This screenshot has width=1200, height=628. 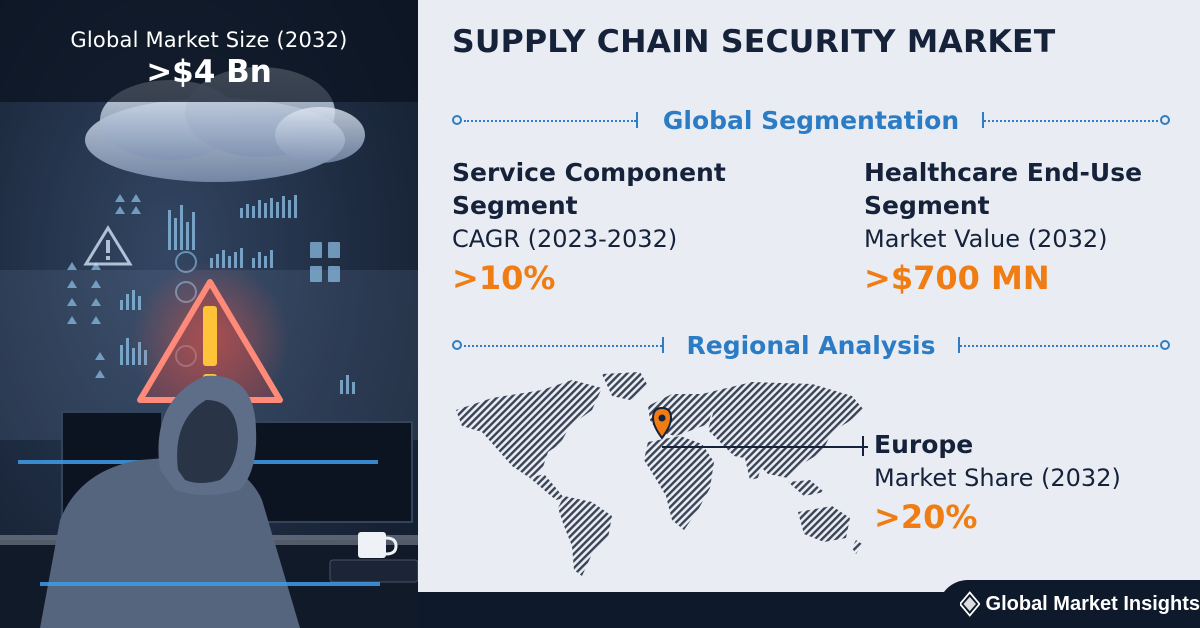 I want to click on service-component-metric: CAGR (2023-2032), so click(x=565, y=239).